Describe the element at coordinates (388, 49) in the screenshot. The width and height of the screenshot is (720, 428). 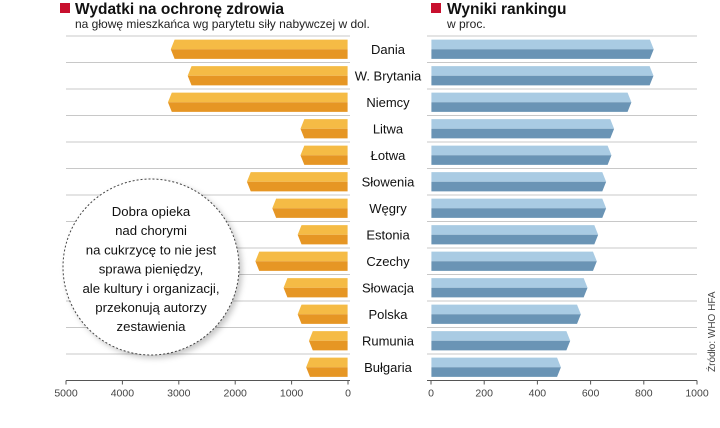
I see `category-label: Dania` at that location.